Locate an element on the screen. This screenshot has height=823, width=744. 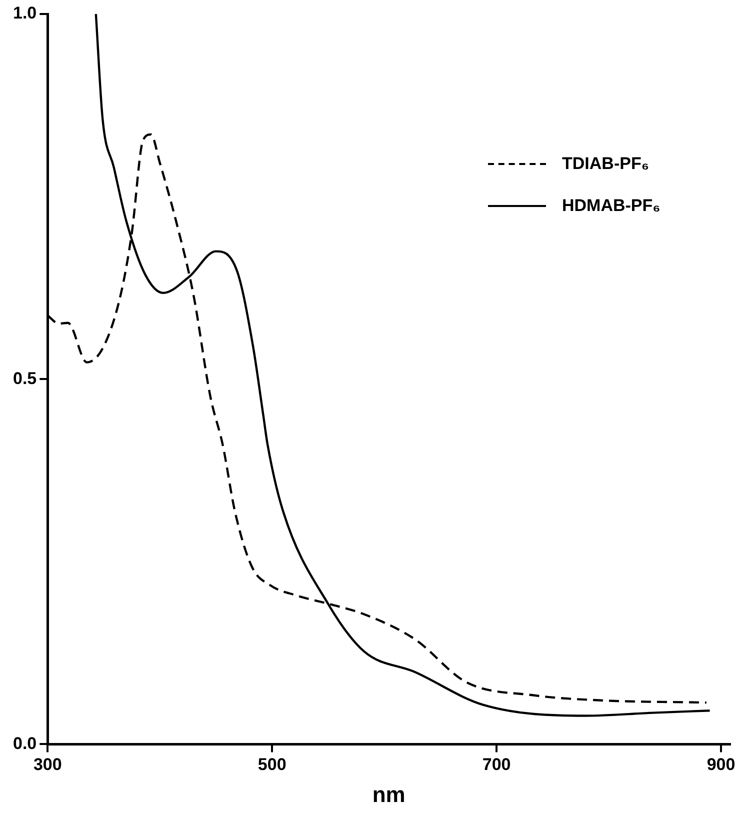
y-tick-label: 1.0 is located at coordinates (24, 13).